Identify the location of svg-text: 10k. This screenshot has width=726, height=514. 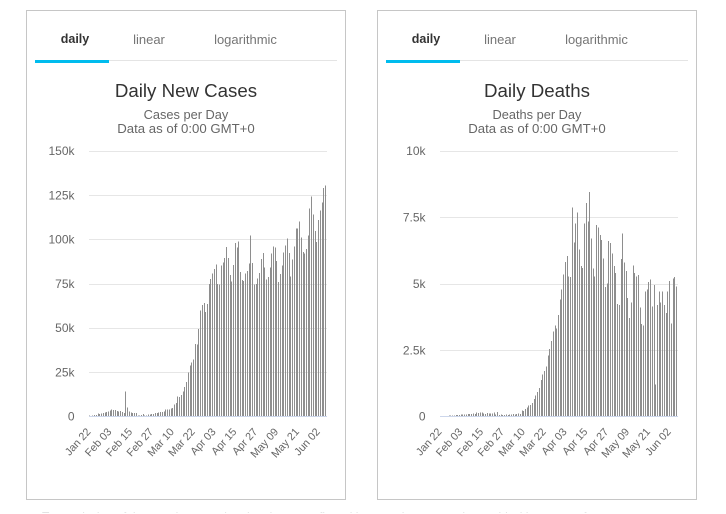
(416, 151).